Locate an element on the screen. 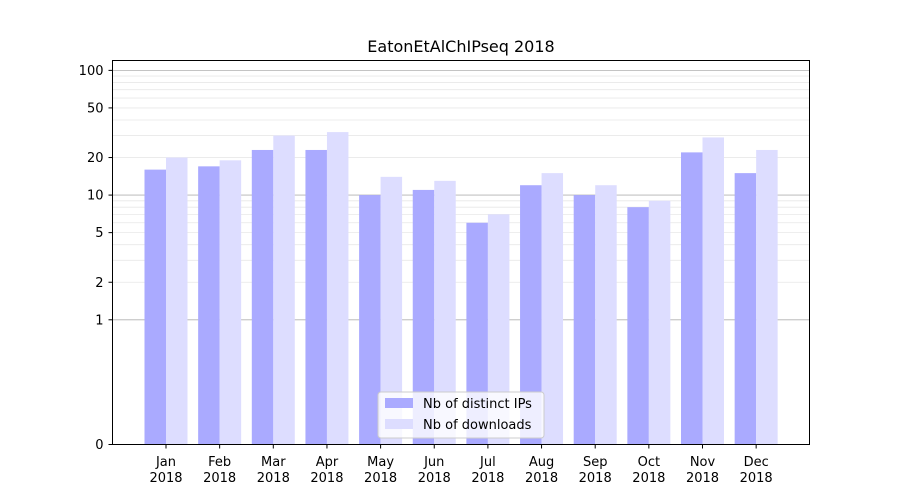 The image size is (900, 500). x-tick-label-month: Nov is located at coordinates (703, 462).